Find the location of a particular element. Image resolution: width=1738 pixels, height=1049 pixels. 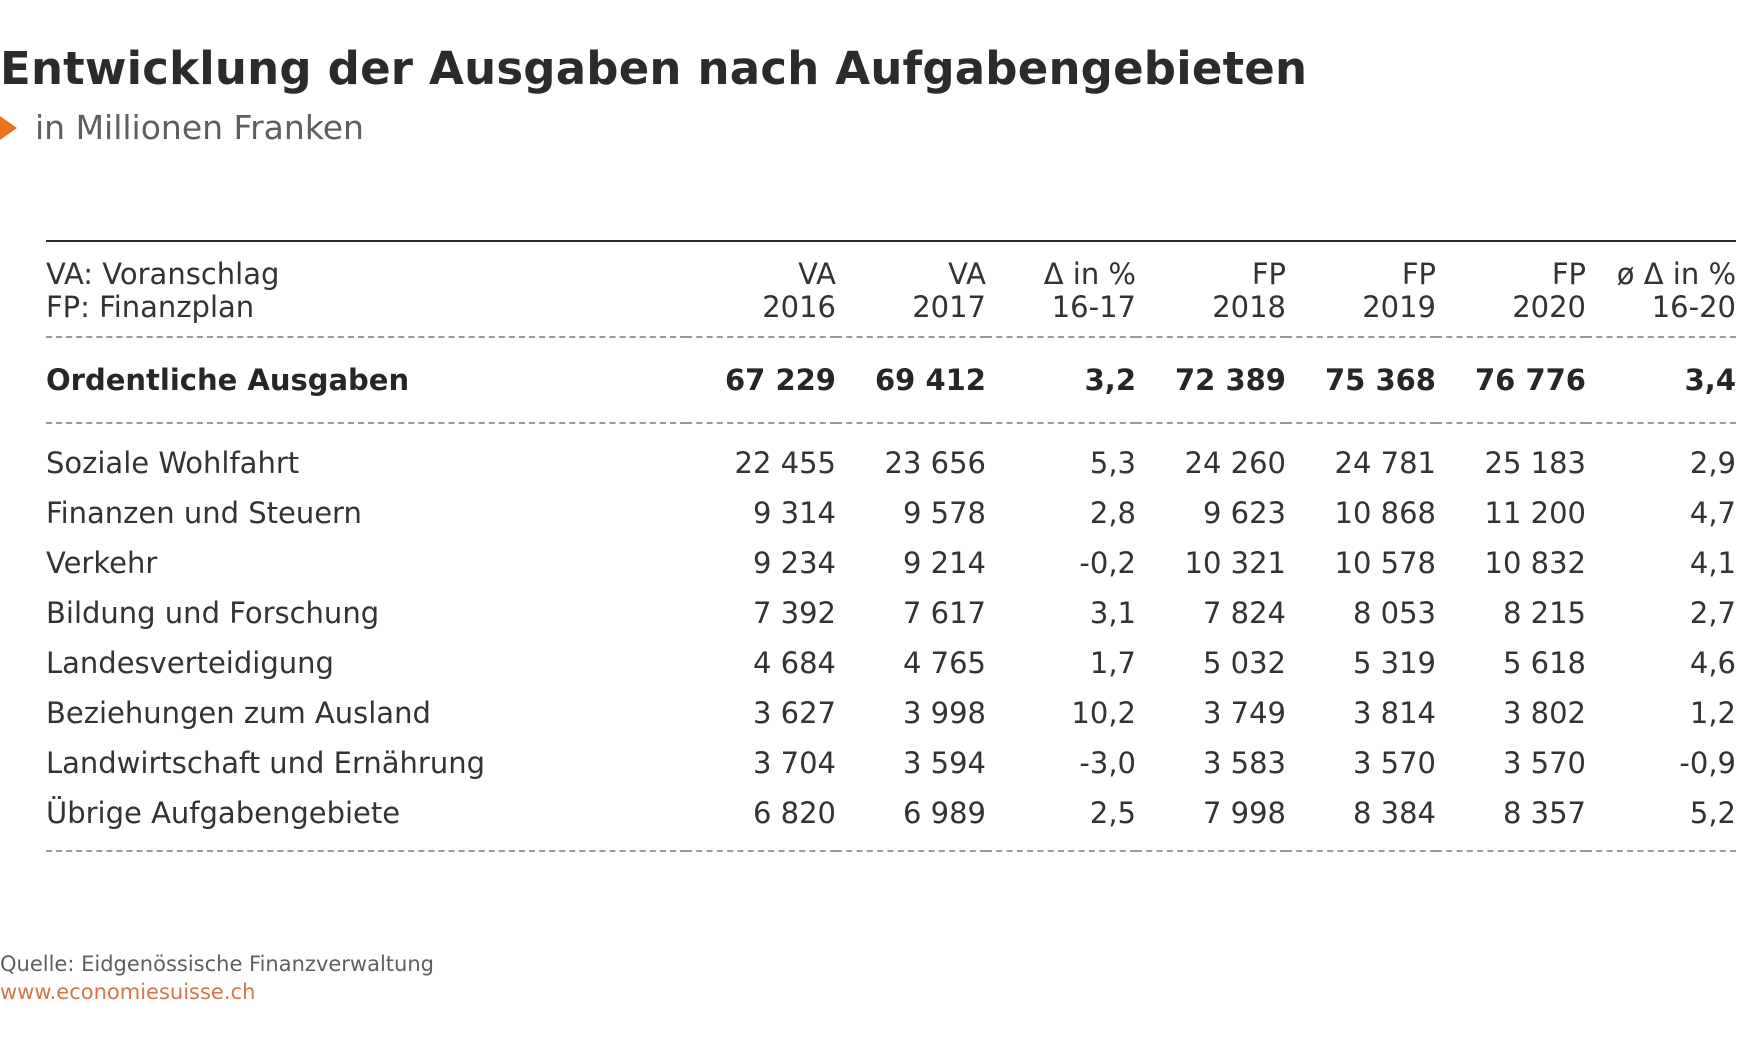

row-label: Verkehr is located at coordinates (102, 563).